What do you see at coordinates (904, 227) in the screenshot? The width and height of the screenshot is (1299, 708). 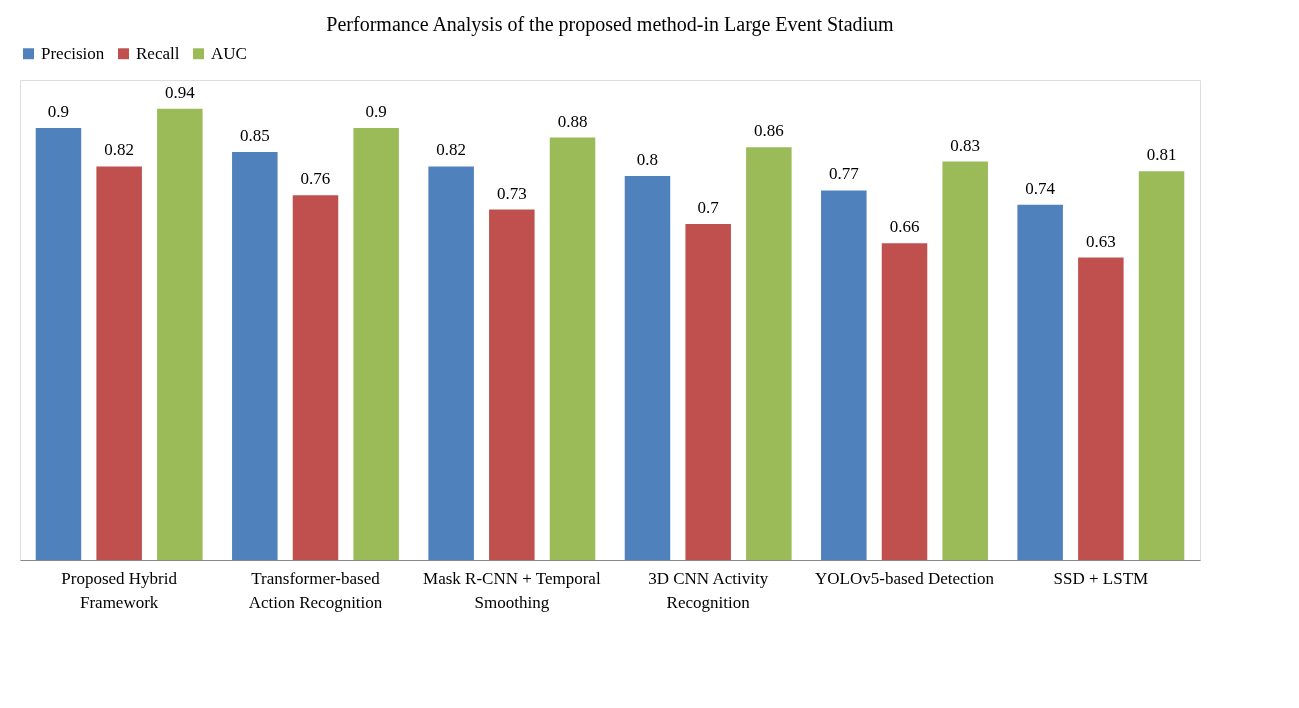 I see `data-label: 0.66` at bounding box center [904, 227].